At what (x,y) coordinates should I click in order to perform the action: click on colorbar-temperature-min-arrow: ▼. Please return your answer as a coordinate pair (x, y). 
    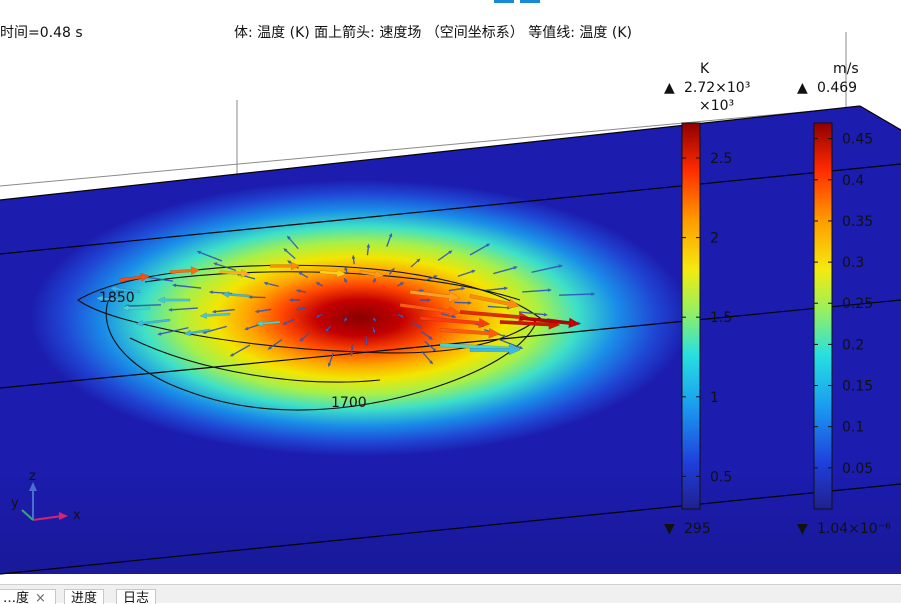
    Looking at the image, I should click on (669, 529).